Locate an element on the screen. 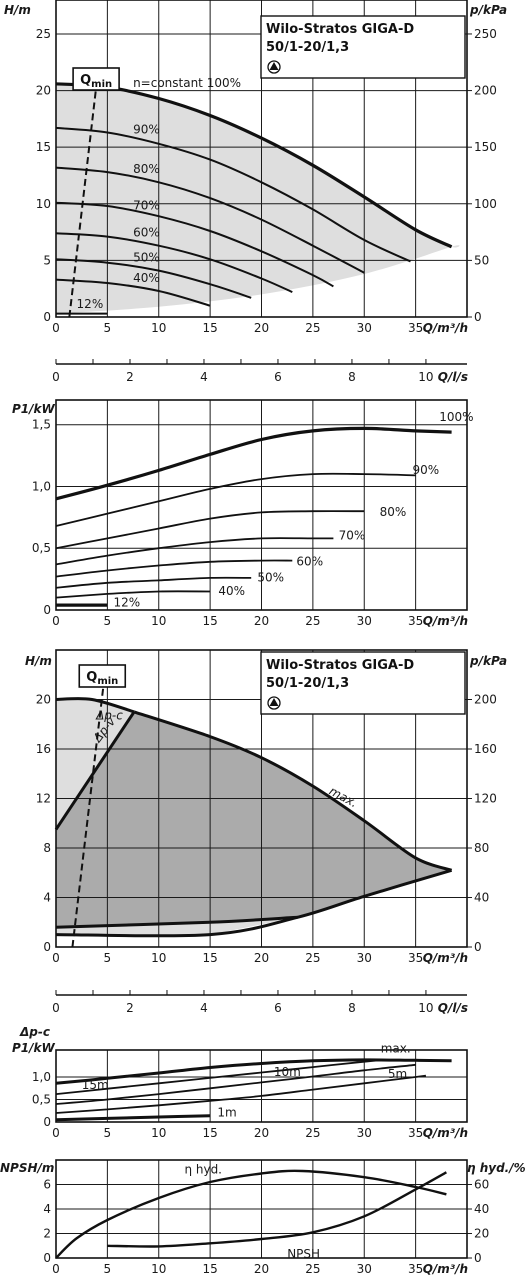 The width and height of the screenshot is (525, 1280). series-label: 5m is located at coordinates (397, 1074).